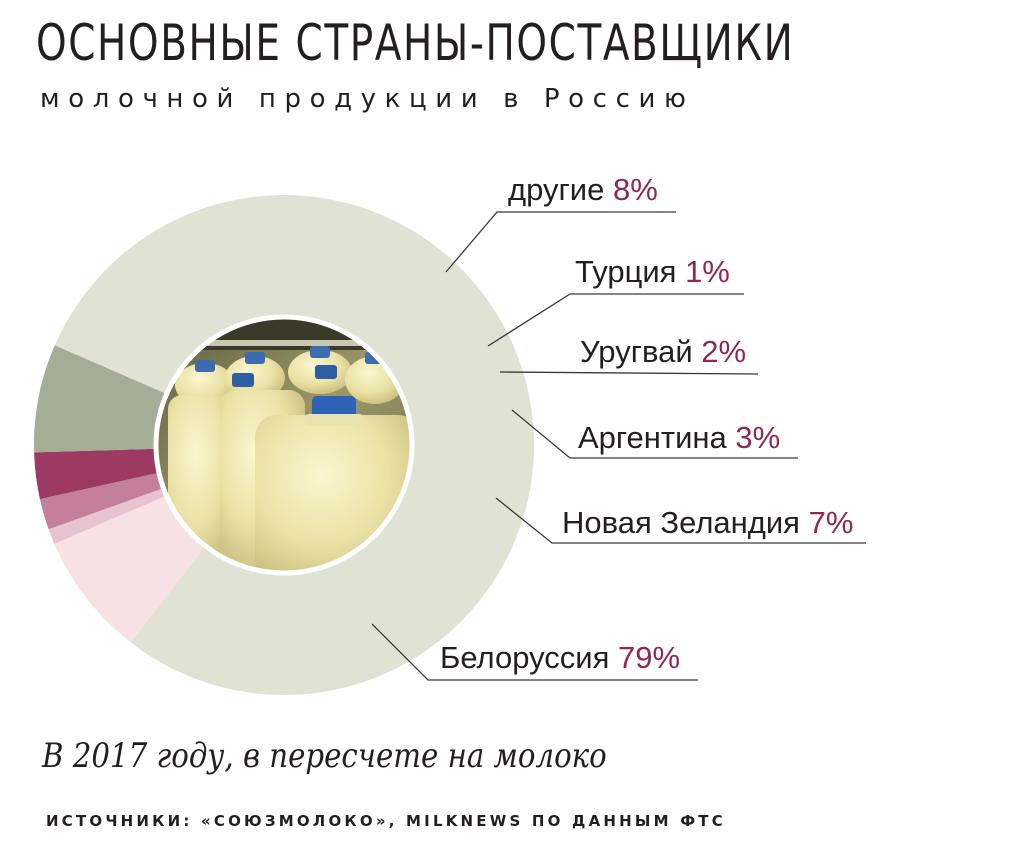 Image resolution: width=1022 pixels, height=846 pixels. I want to click on slice-name-2: Турция, so click(630, 271).